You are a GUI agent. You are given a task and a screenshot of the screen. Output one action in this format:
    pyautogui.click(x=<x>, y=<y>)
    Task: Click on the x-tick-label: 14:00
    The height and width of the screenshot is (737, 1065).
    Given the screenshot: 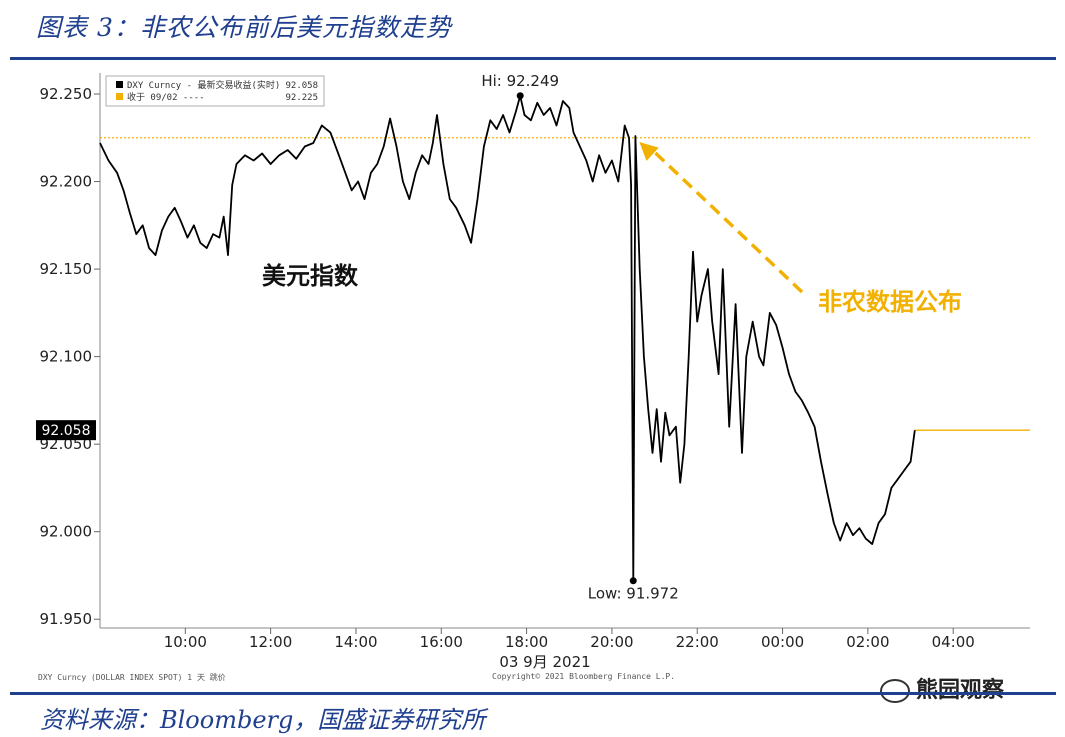 What is the action you would take?
    pyautogui.click(x=355, y=642)
    